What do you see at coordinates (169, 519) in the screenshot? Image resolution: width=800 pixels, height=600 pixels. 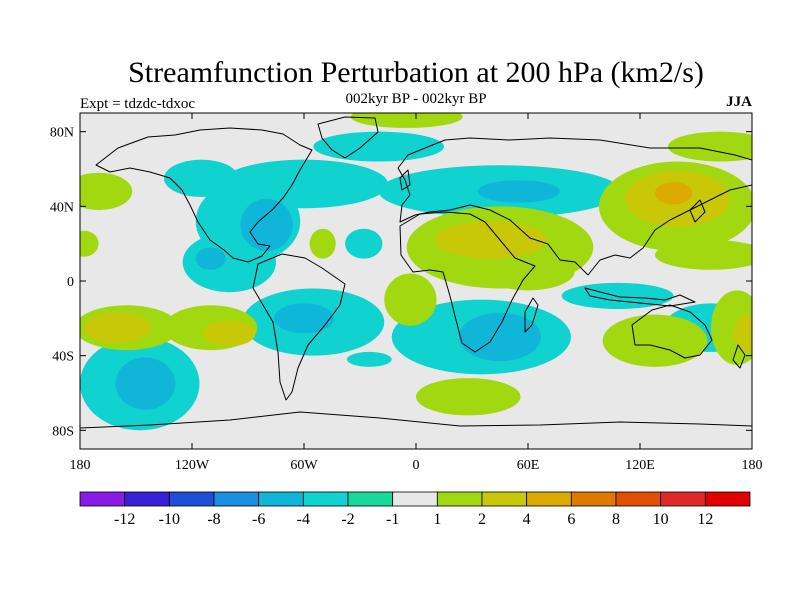 I see `colorbar-label: -10` at bounding box center [169, 519].